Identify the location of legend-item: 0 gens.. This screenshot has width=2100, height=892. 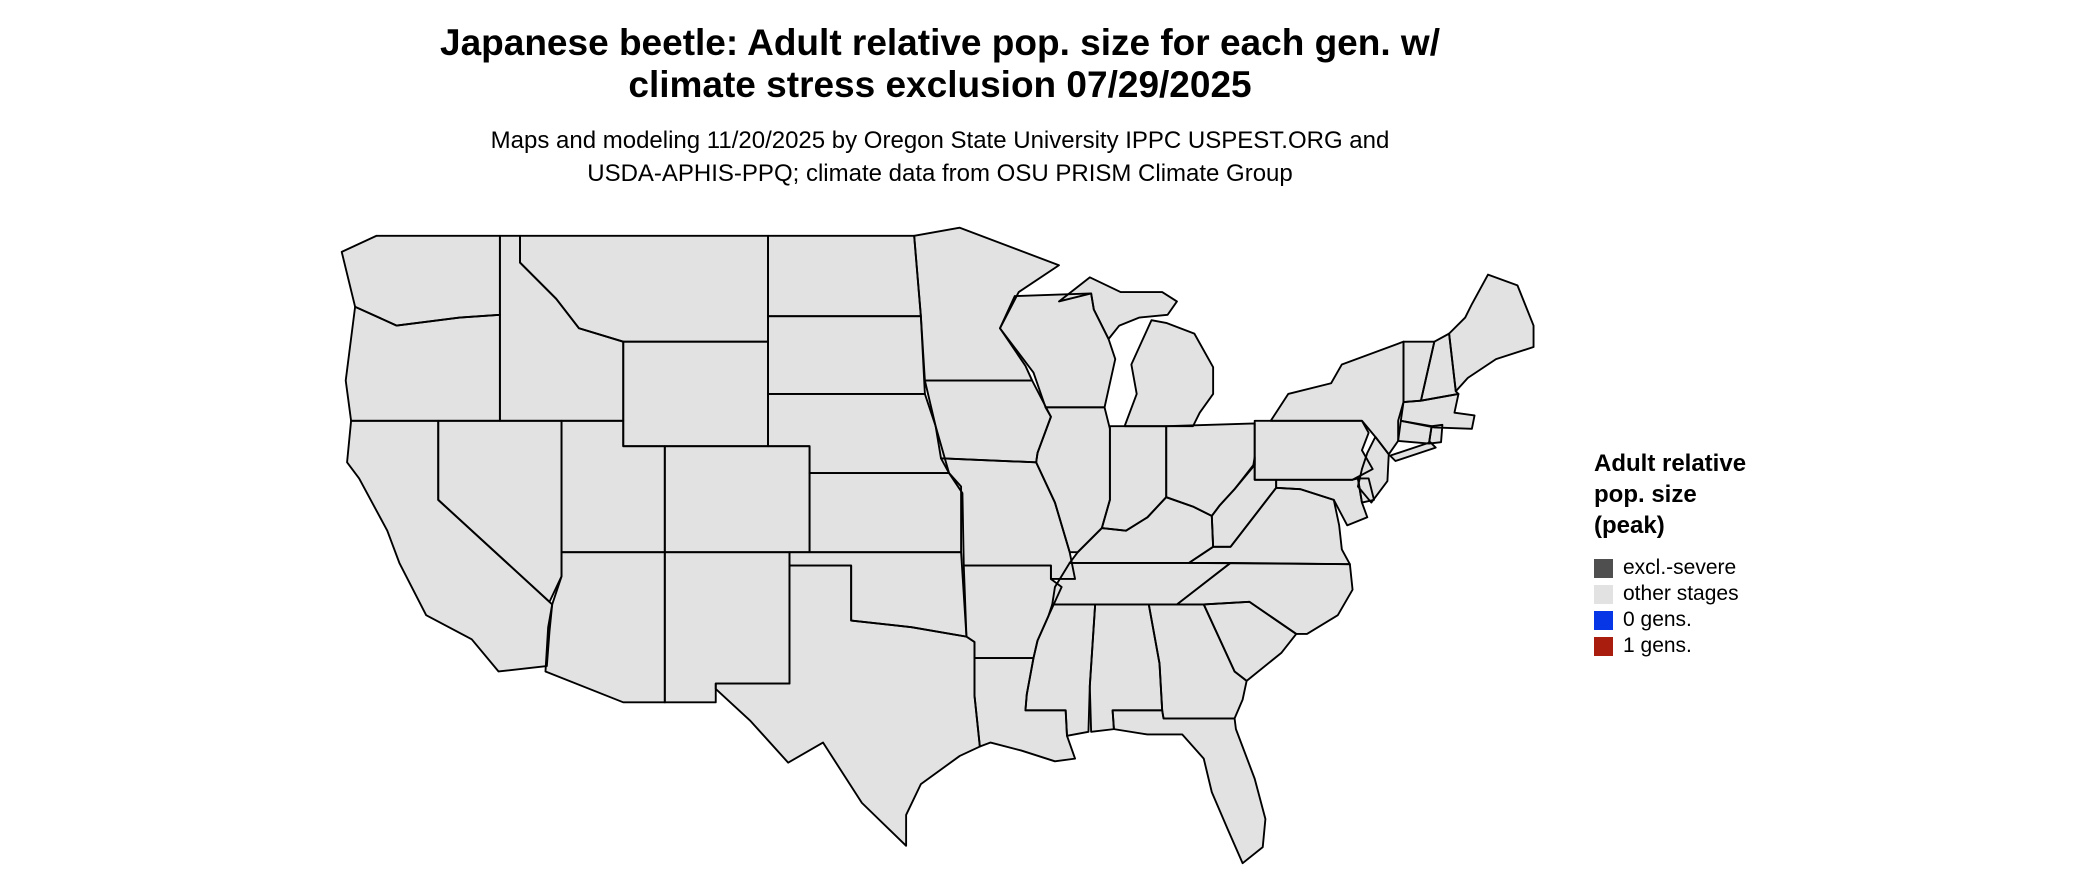
(1744, 620).